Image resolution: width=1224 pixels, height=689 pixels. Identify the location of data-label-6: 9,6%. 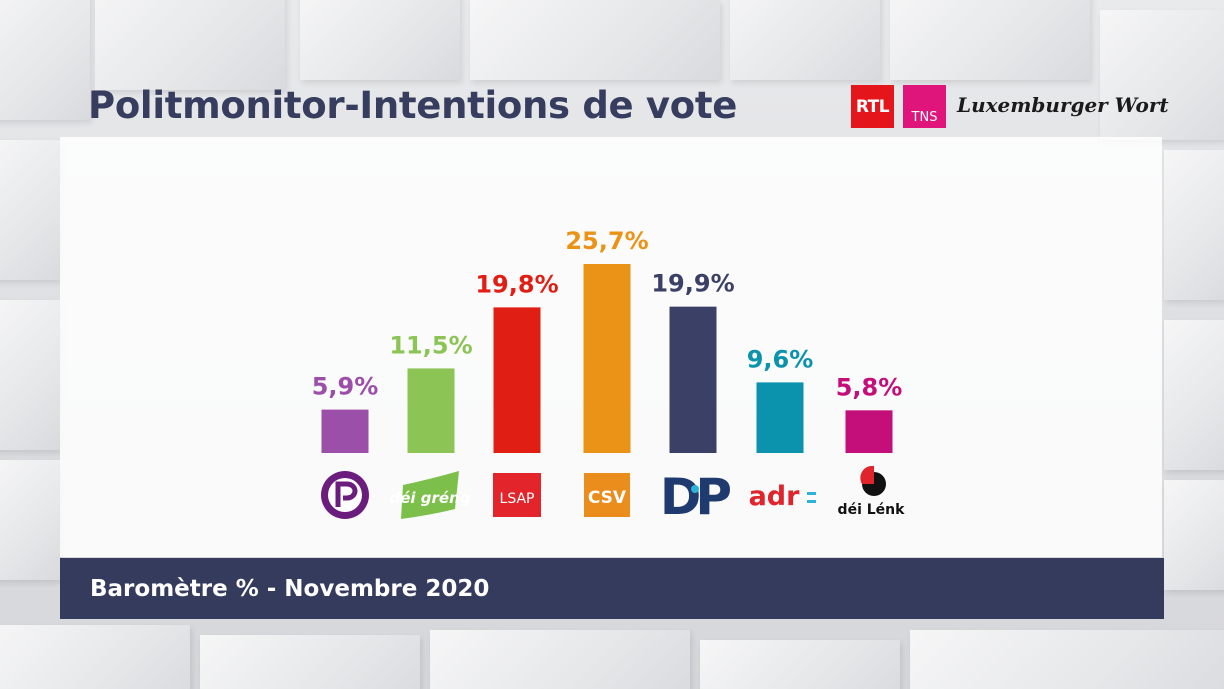
(780, 359).